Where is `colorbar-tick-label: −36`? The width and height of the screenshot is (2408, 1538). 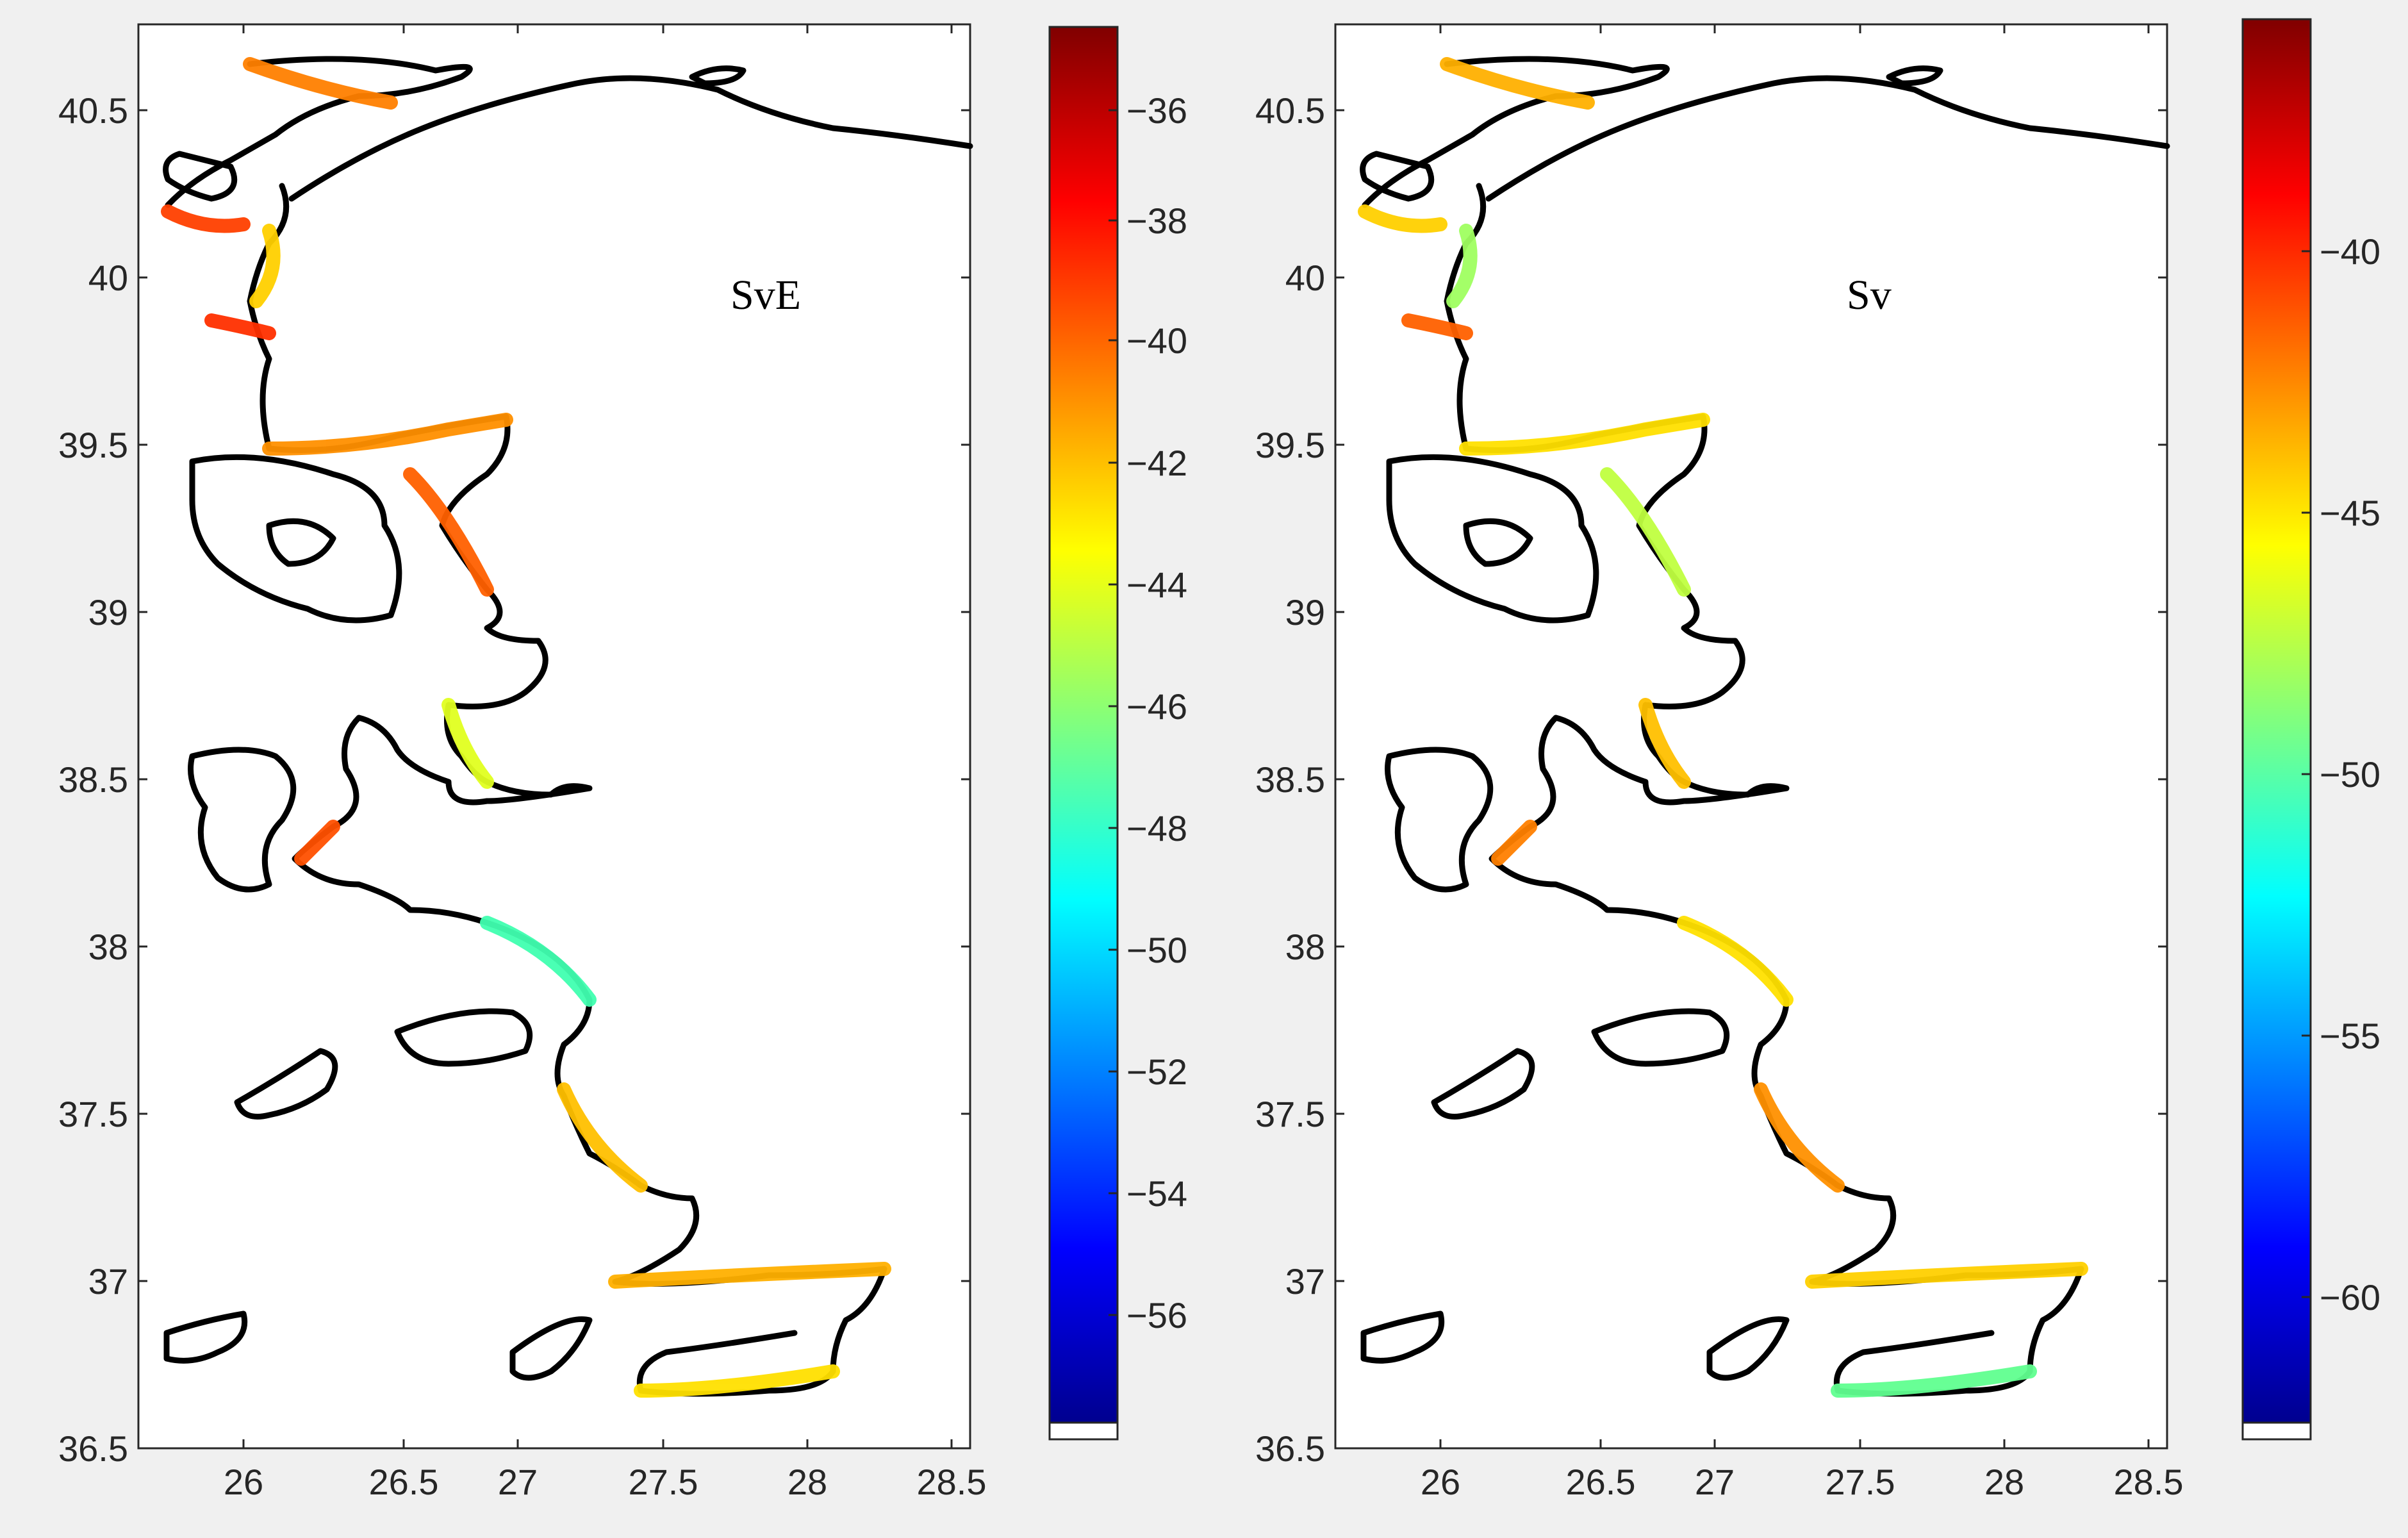
colorbar-tick-label: −36 is located at coordinates (1156, 111).